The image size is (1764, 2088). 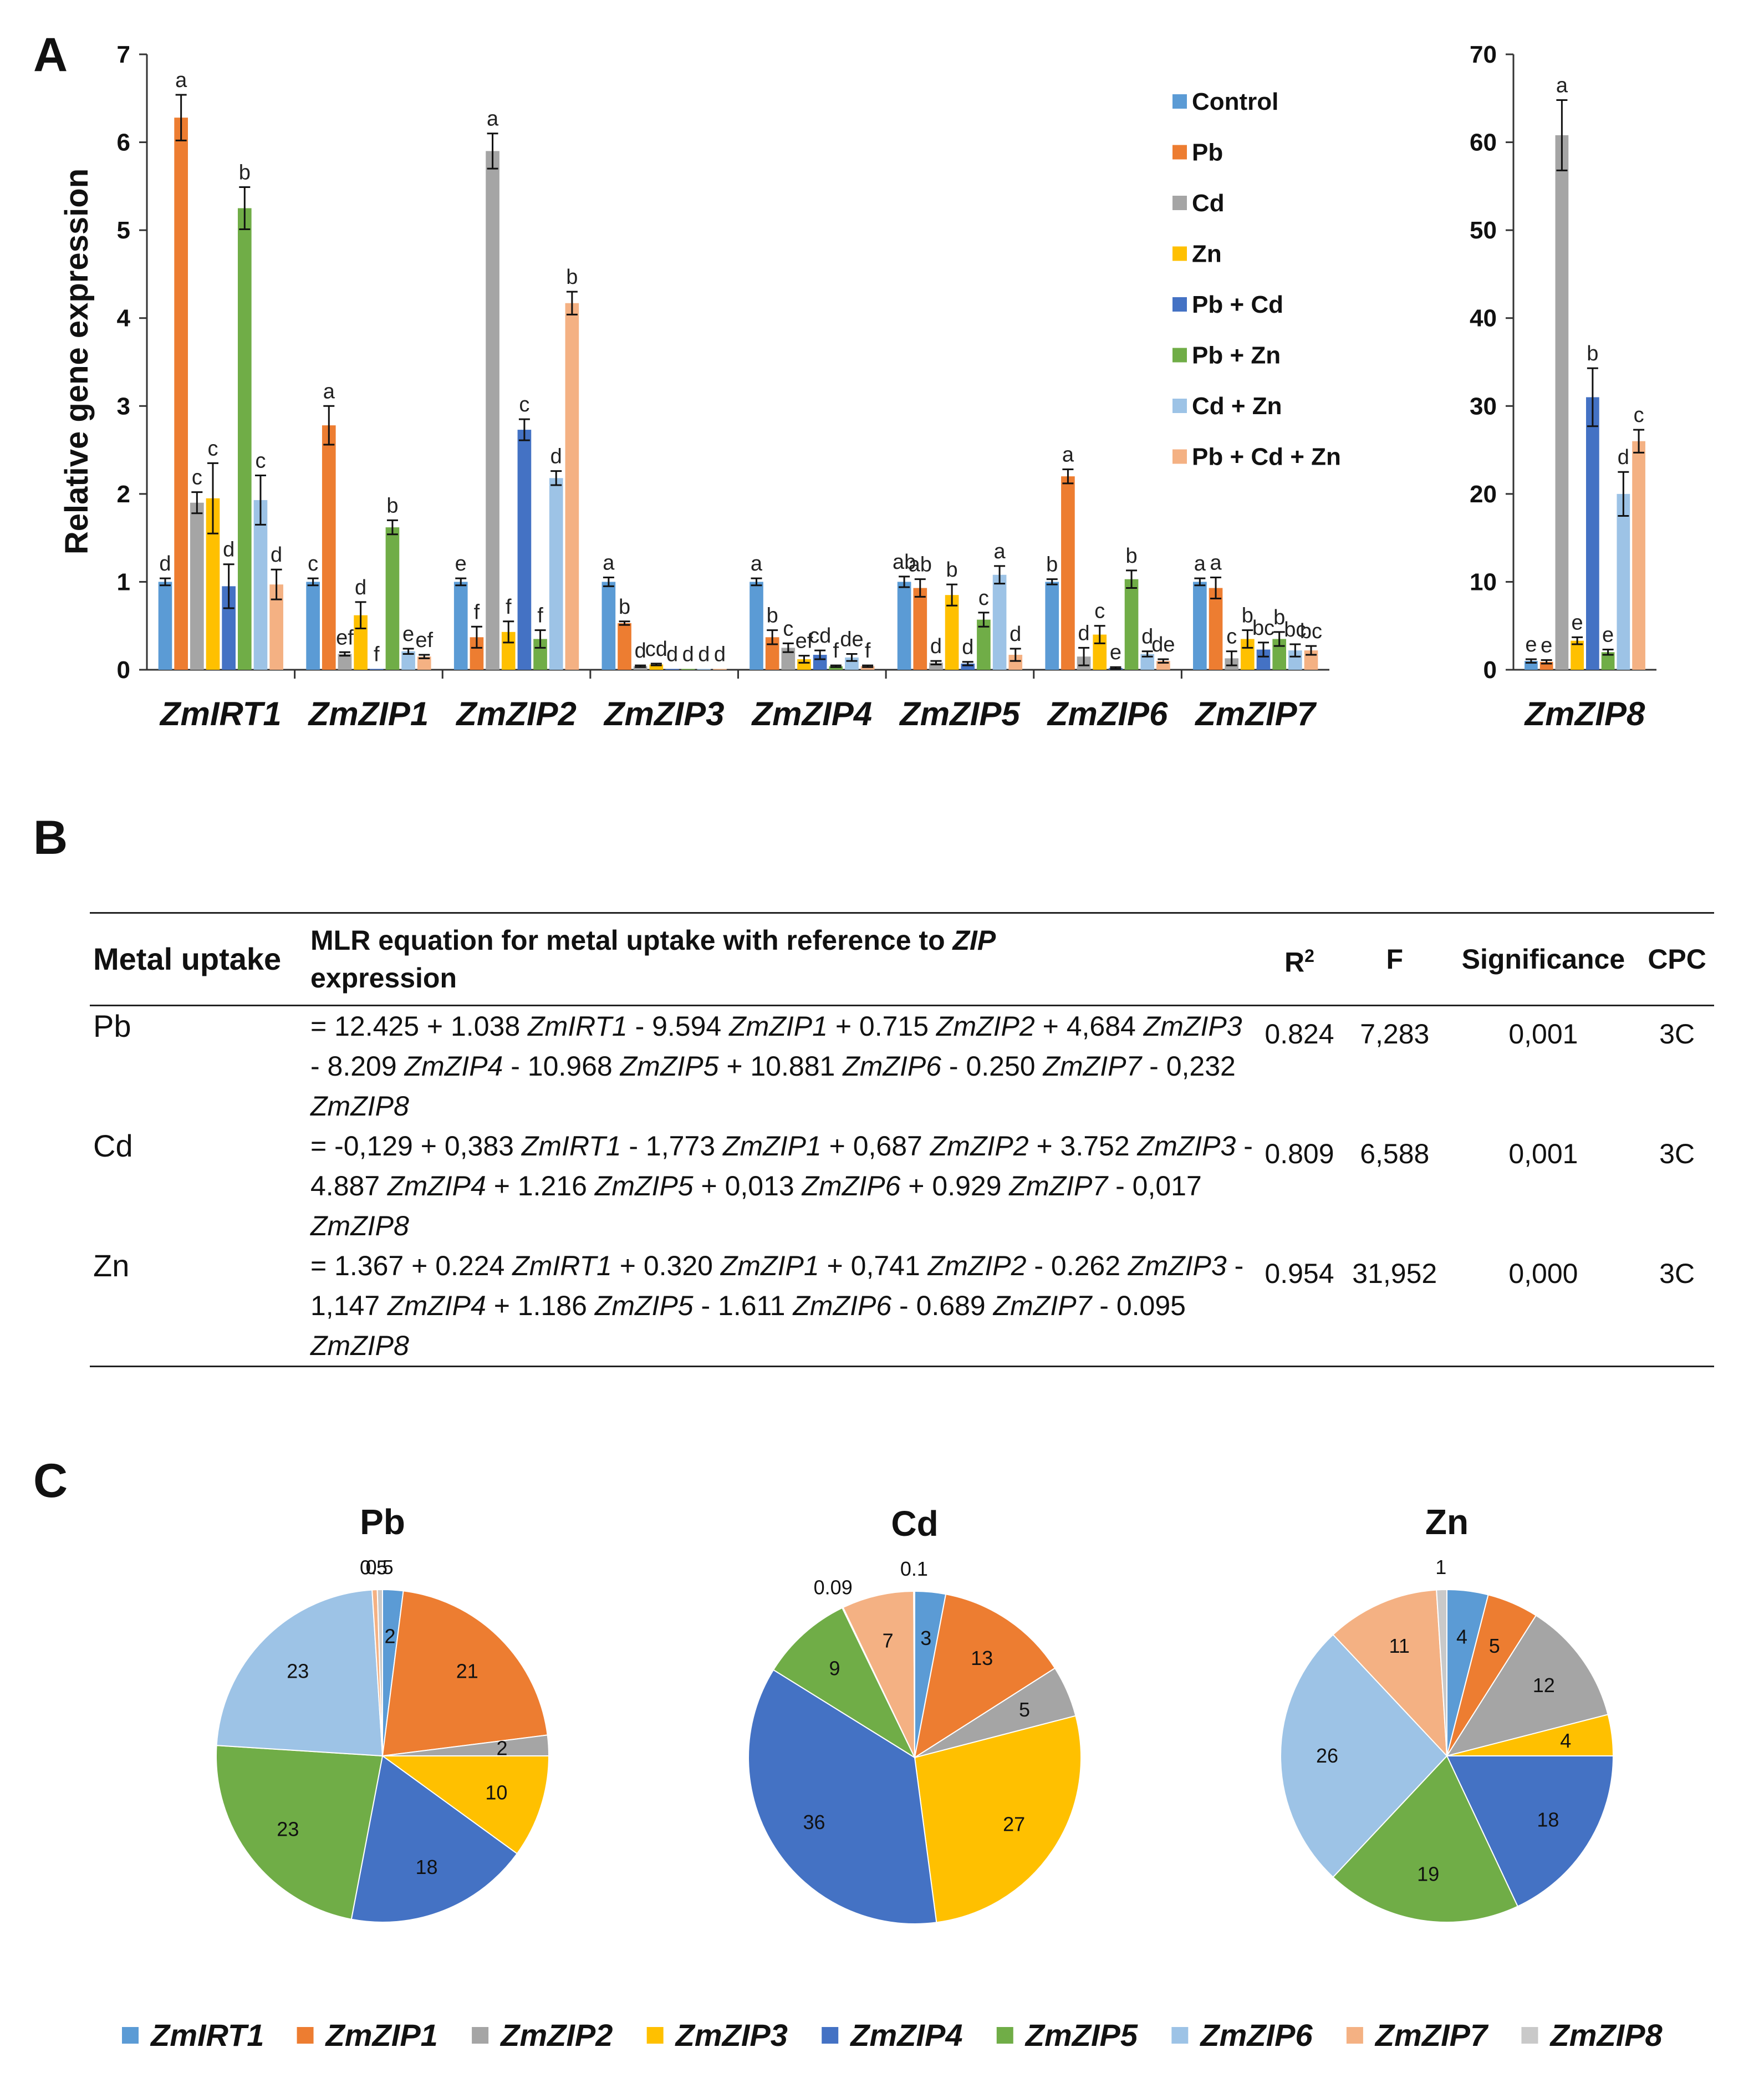 What do you see at coordinates (207, 2035) in the screenshot?
I see `legend-label: ZmIRT1` at bounding box center [207, 2035].